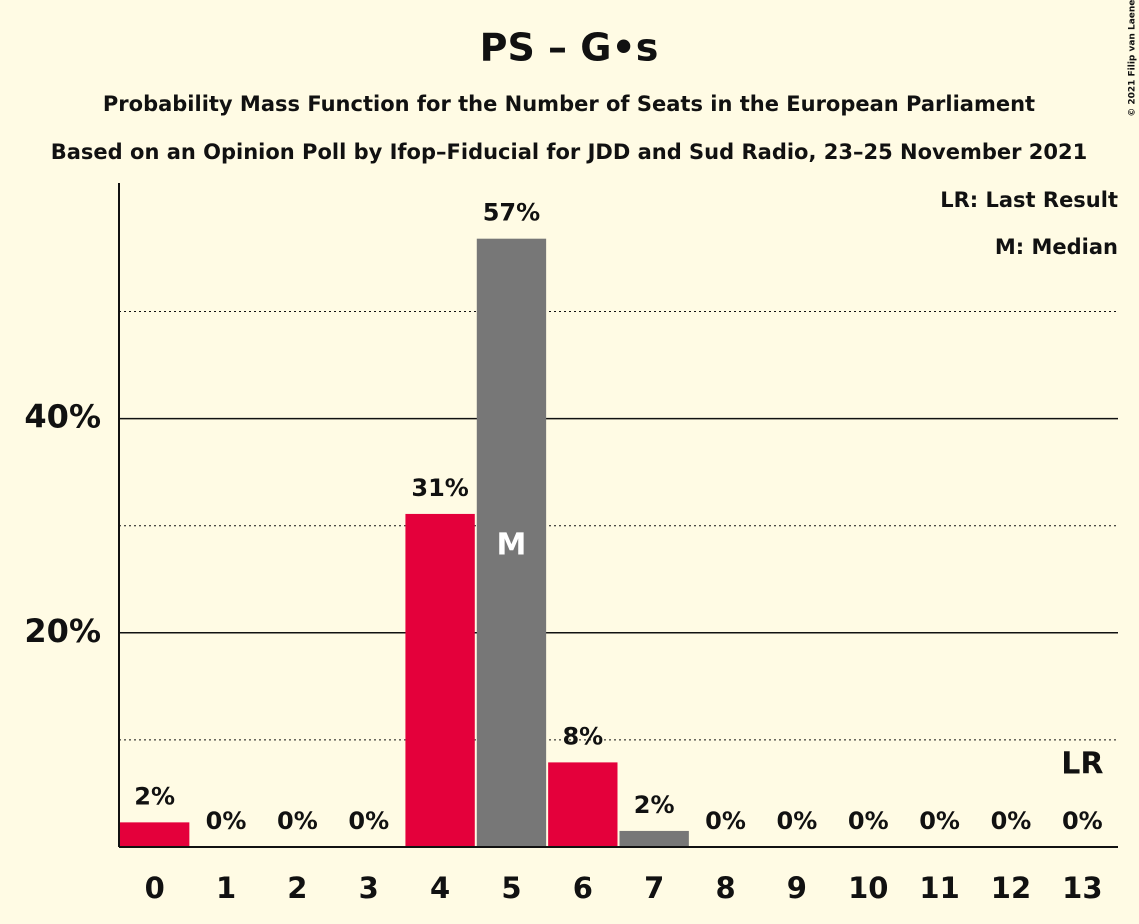 The height and width of the screenshot is (924, 1139). I want to click on median-marker: M, so click(512, 544).